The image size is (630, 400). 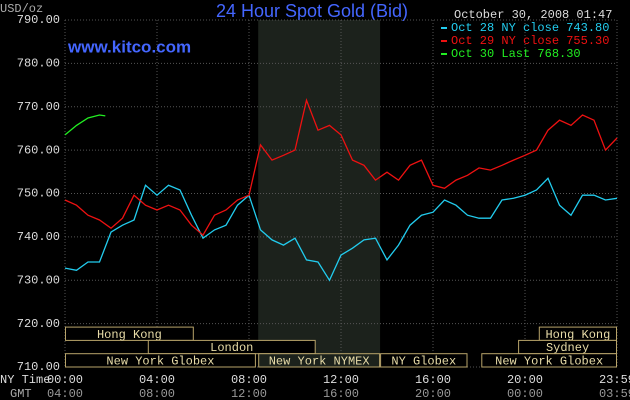 What do you see at coordinates (525, 393) in the screenshot?
I see `x2-tick-label: 00:00` at bounding box center [525, 393].